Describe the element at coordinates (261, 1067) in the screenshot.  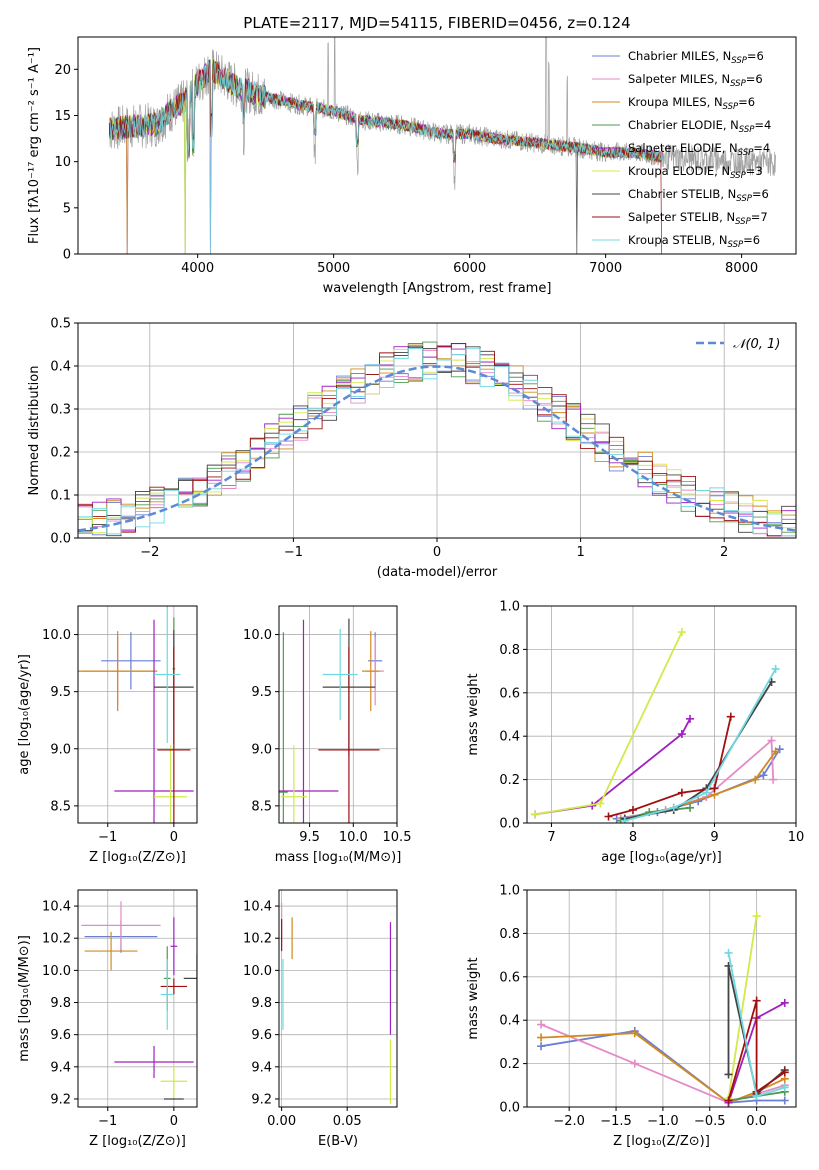
I see `y-tick-label: 9.4` at that location.